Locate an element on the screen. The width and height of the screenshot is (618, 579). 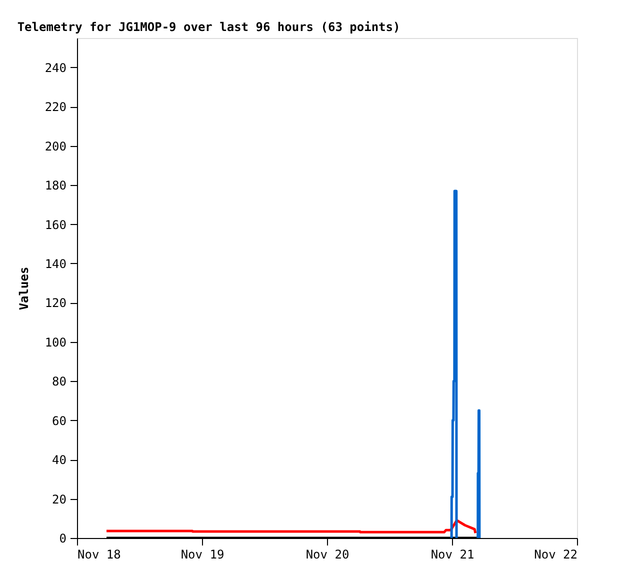
y-tick-label: 120 is located at coordinates (55, 303).